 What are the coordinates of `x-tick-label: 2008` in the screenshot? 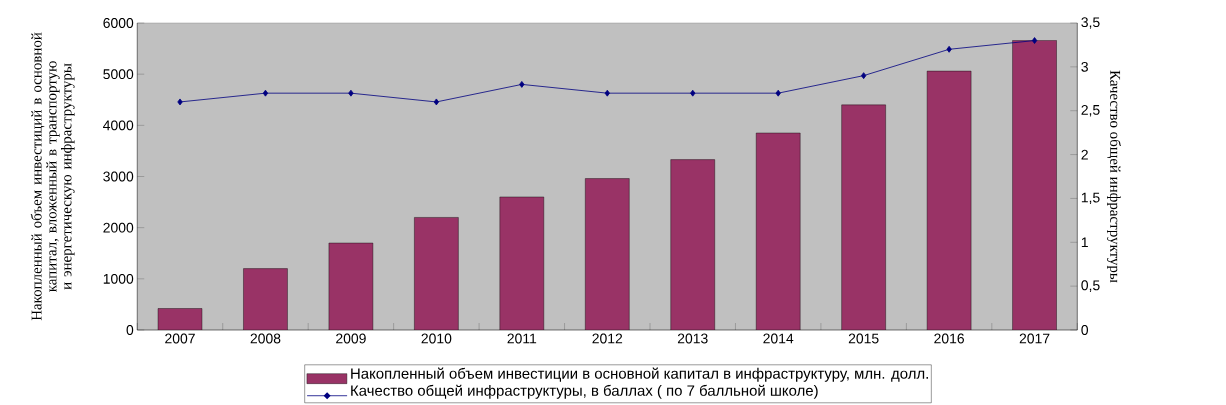 It's located at (265, 338).